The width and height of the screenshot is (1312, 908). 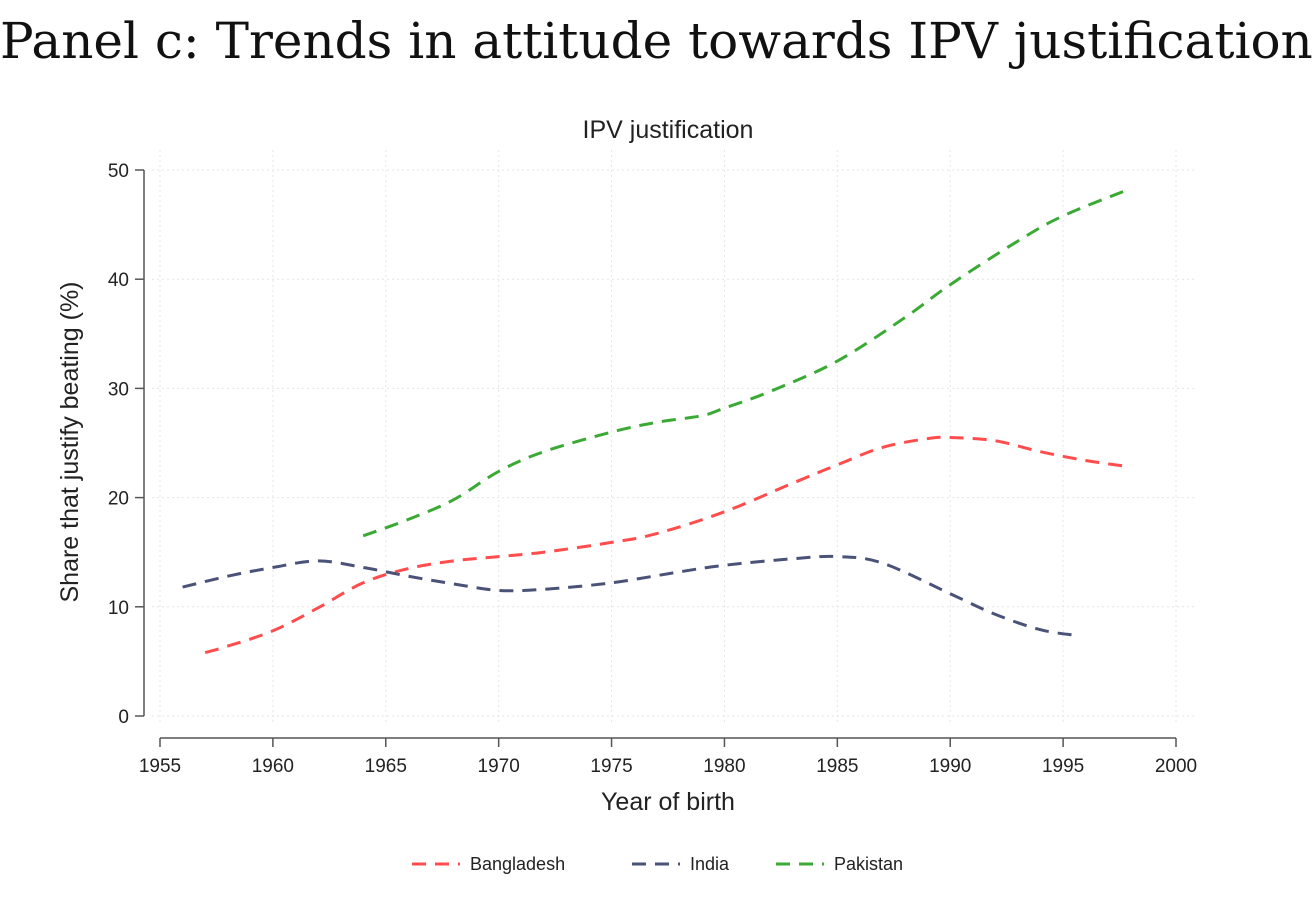 I want to click on legend: Bangladesh India Pakistan, so click(x=657, y=864).